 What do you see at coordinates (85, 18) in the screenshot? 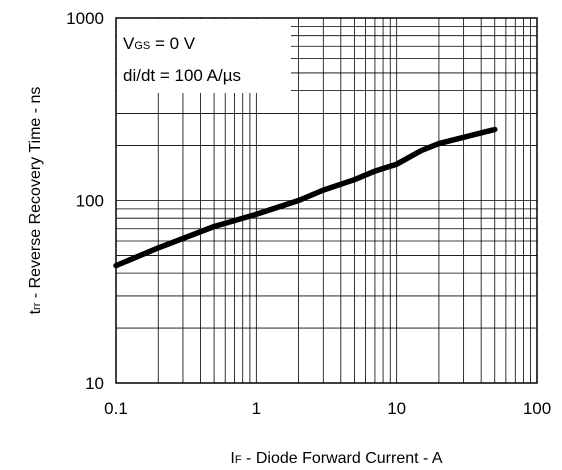
I see `y-tick-label: 1000` at bounding box center [85, 18].